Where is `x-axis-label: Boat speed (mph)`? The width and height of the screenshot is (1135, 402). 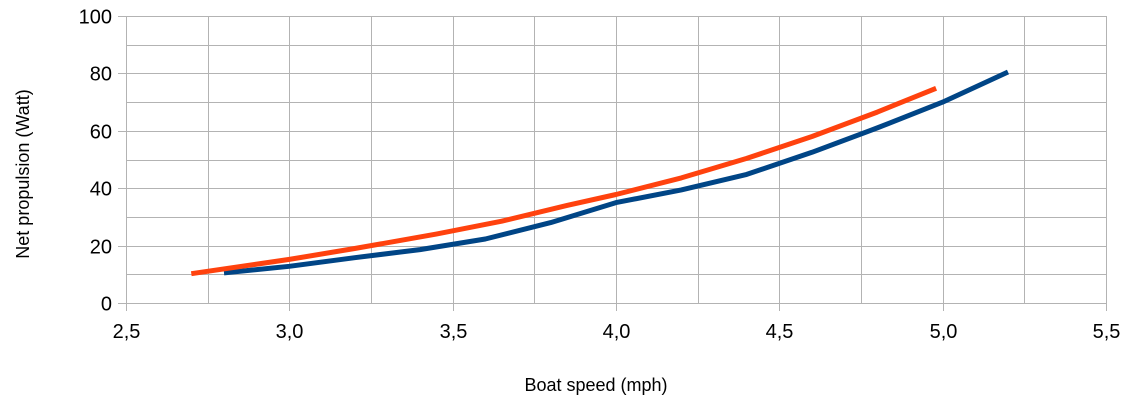
x-axis-label: Boat speed (mph) is located at coordinates (595, 385).